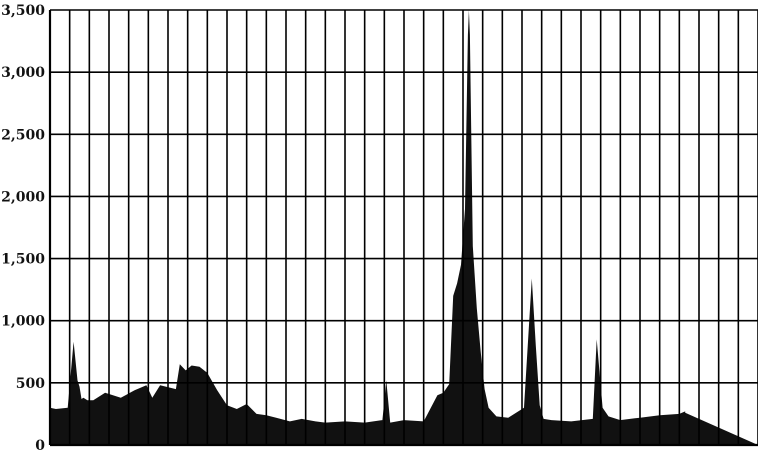  What do you see at coordinates (23, 11) in the screenshot?
I see `y-tick-label: 3,500` at bounding box center [23, 11].